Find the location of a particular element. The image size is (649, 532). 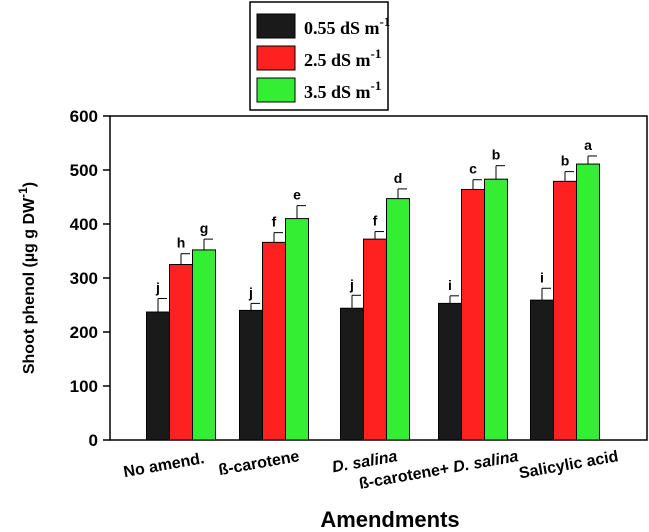

y-axis-title: Shoot phenol (µg g DW-1) is located at coordinates (27, 278).